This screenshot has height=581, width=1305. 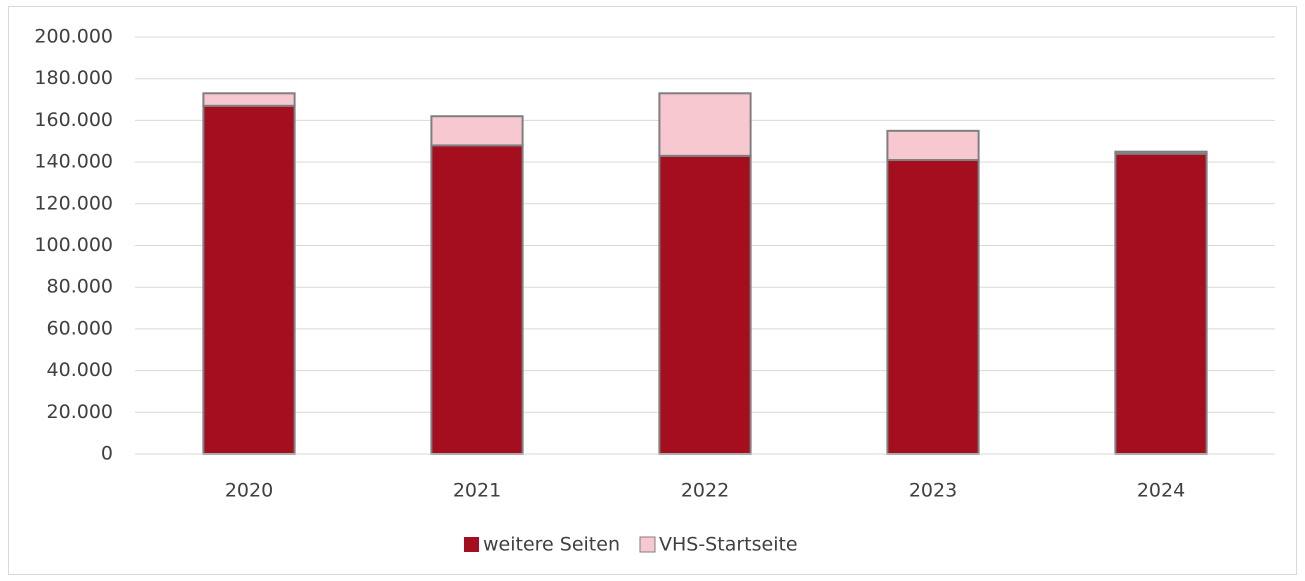 What do you see at coordinates (705, 491) in the screenshot?
I see `x-tick-label: 2022` at bounding box center [705, 491].